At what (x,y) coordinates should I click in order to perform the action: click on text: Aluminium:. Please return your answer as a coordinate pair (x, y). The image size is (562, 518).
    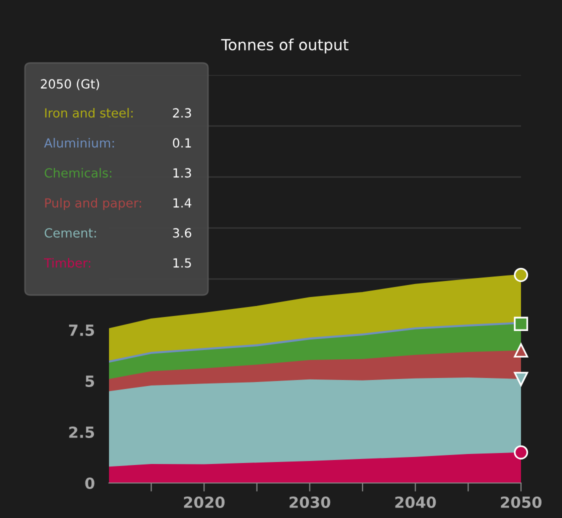
    Looking at the image, I should click on (79, 143).